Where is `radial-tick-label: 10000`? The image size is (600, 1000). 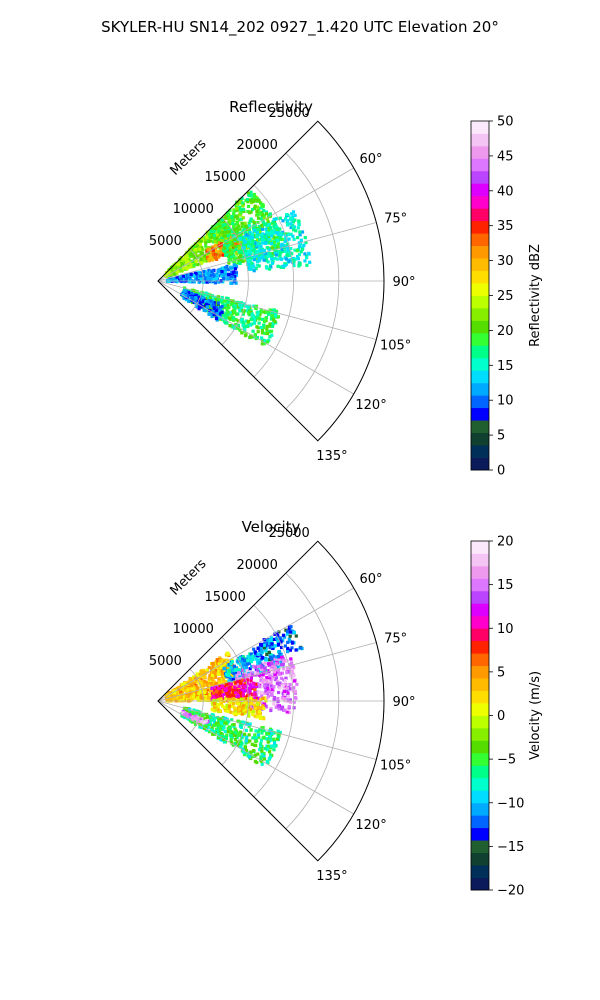 radial-tick-label: 10000 is located at coordinates (193, 629).